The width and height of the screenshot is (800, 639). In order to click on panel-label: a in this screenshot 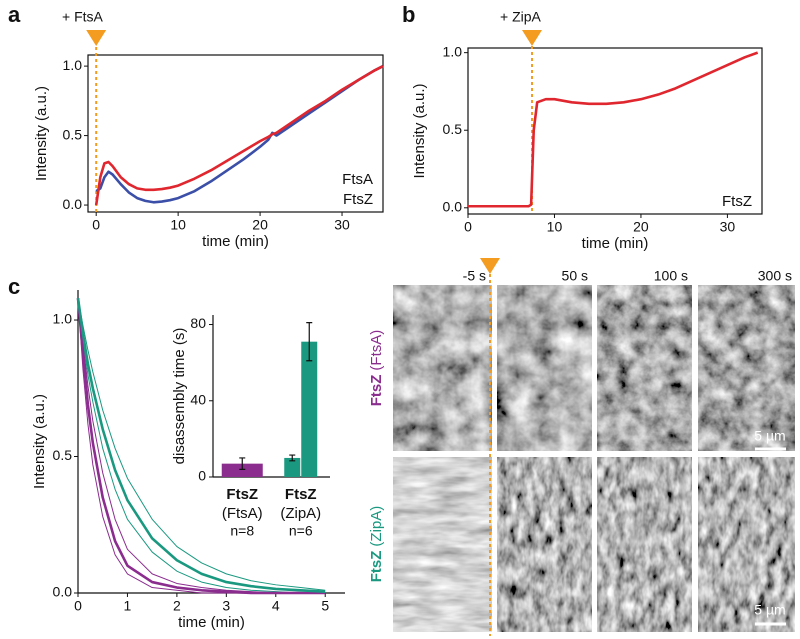, I will do `click(14, 14)`.